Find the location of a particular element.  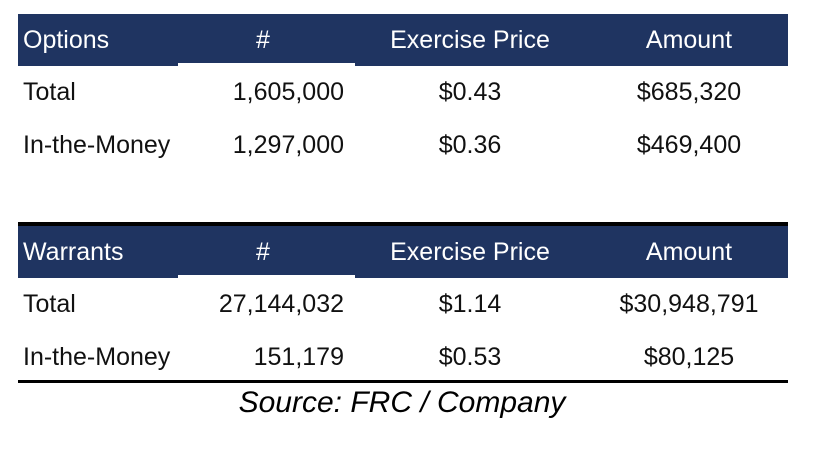

warrants-header-row: Warrants # Exercise Price Amount is located at coordinates (403, 252).